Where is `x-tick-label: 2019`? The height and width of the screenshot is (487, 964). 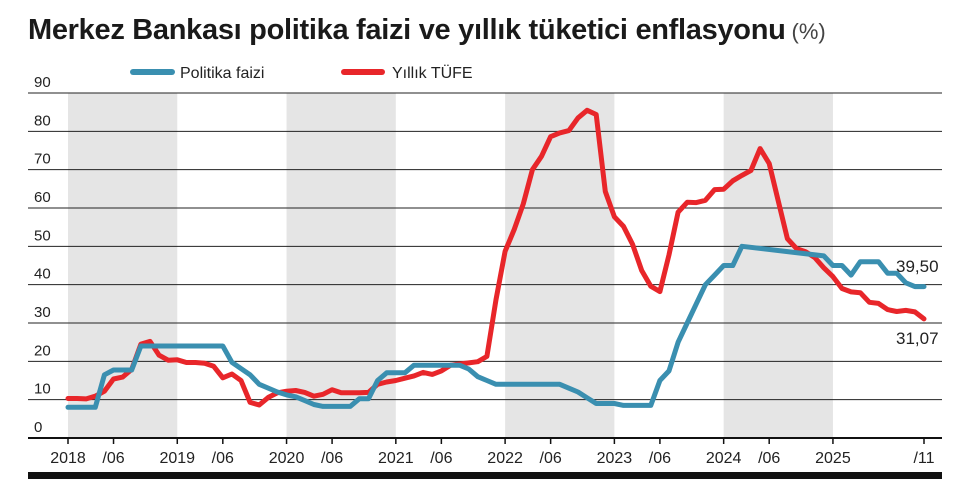 x-tick-label: 2019 is located at coordinates (177, 458).